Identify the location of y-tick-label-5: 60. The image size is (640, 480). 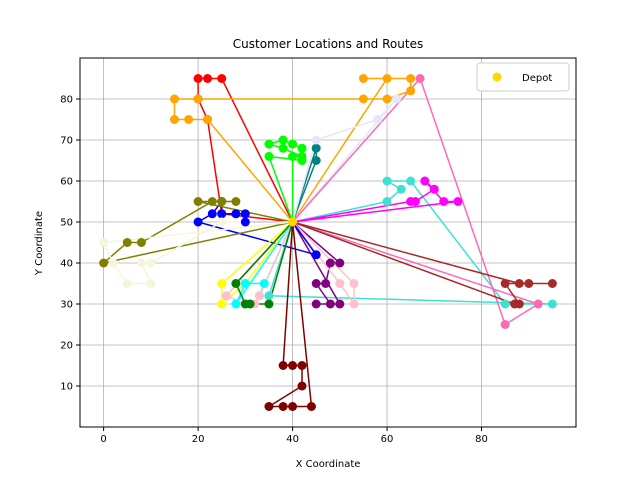
(66, 182).